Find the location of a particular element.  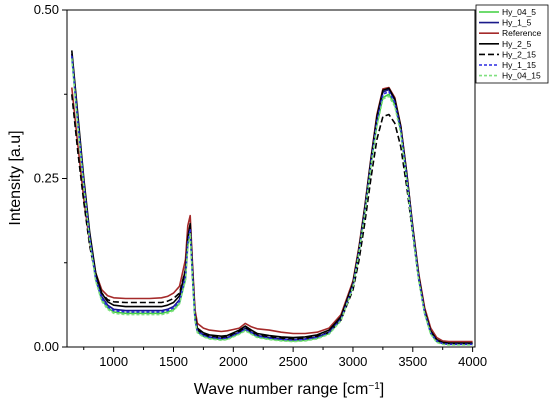

x-tick-label: 4000 is located at coordinates (472, 361).